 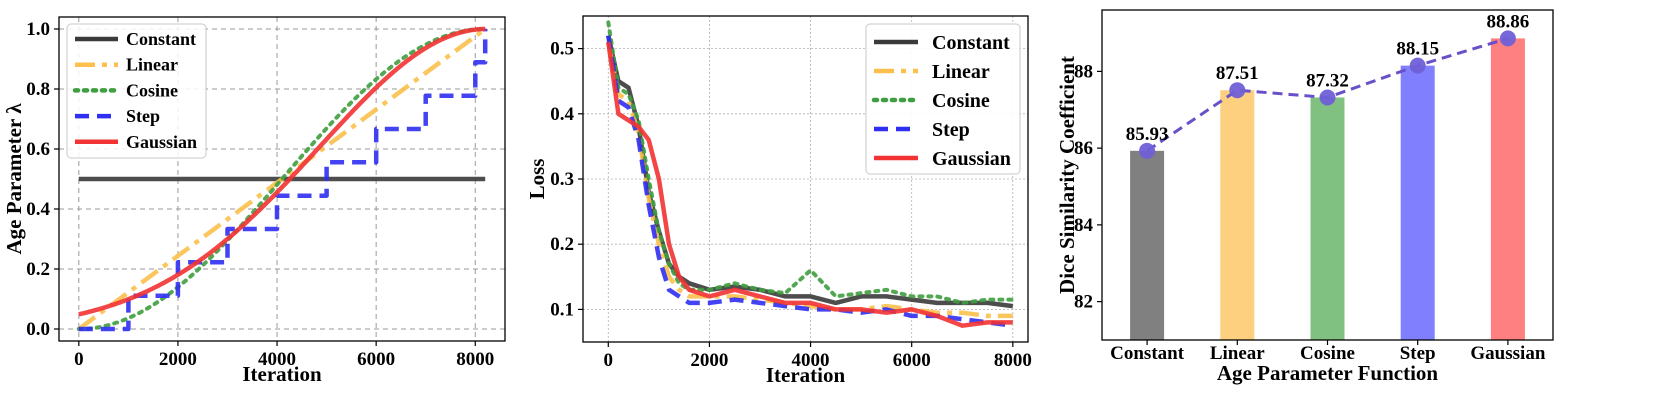 What do you see at coordinates (38, 29) in the screenshot?
I see `y-tick-label: 1.0` at bounding box center [38, 29].